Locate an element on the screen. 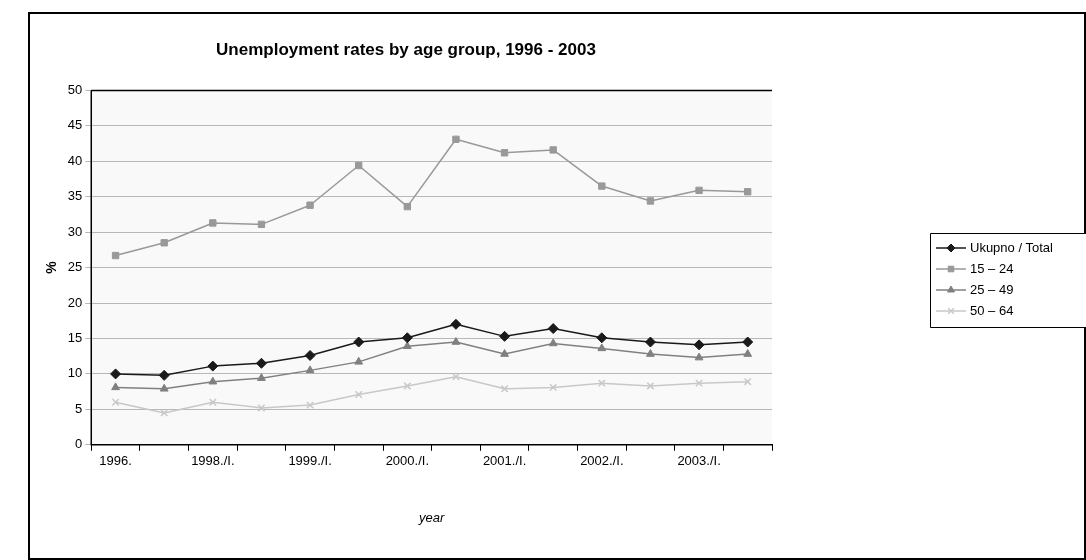 The image size is (1086, 560). y-tick-label: 40 is located at coordinates (75, 160).